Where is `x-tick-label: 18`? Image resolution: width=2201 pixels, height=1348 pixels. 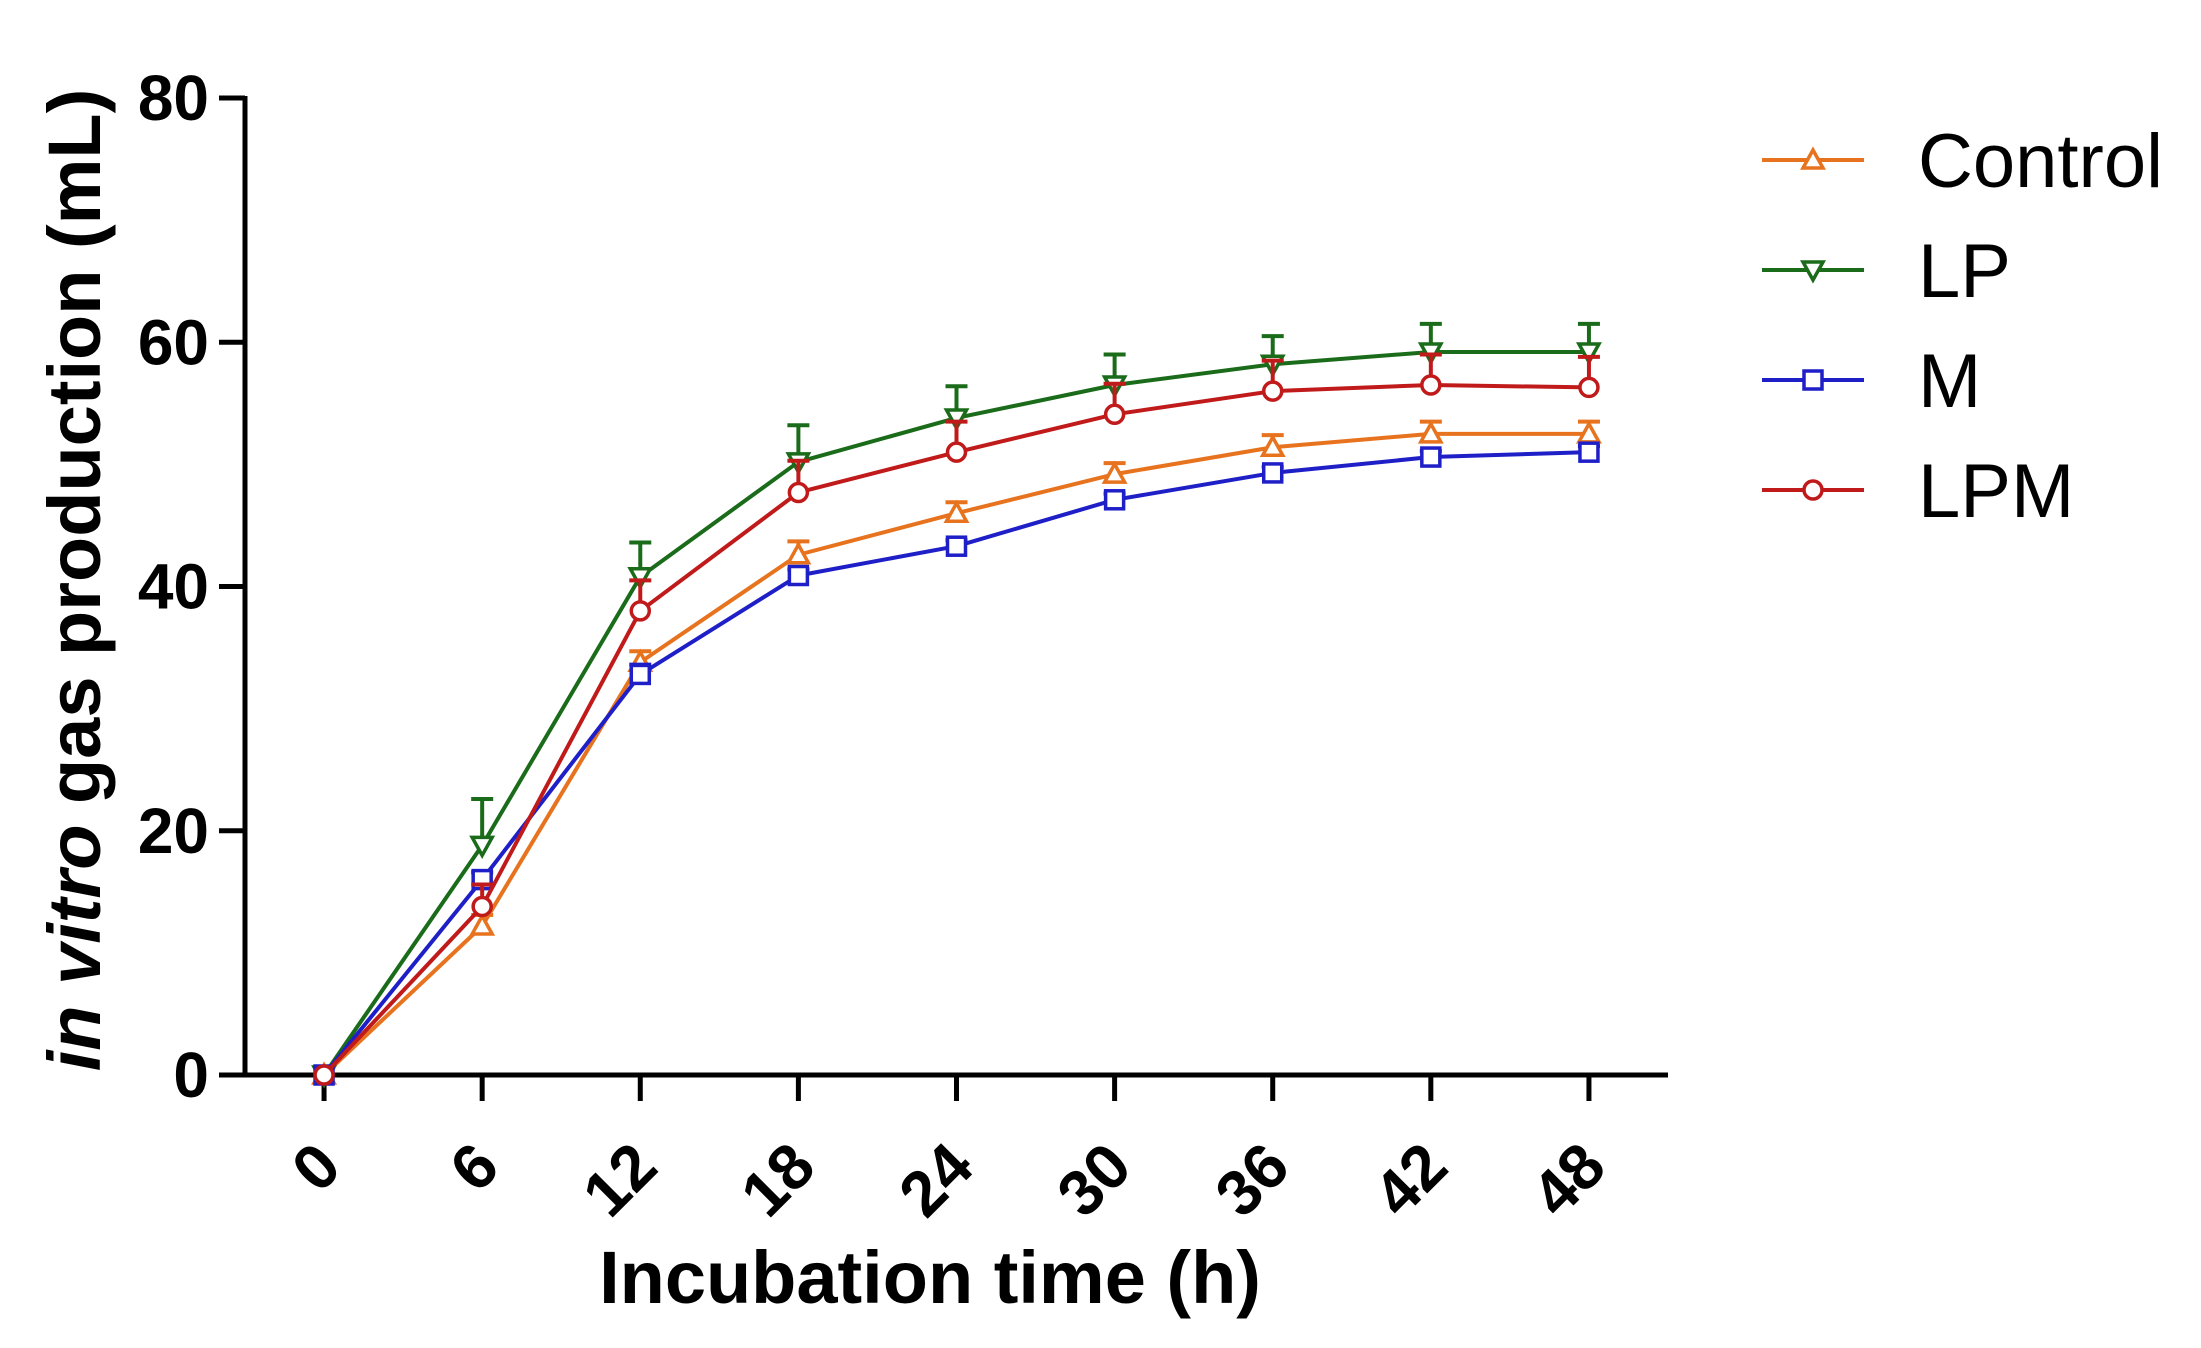
x-tick-label: 18 is located at coordinates (777, 1179).